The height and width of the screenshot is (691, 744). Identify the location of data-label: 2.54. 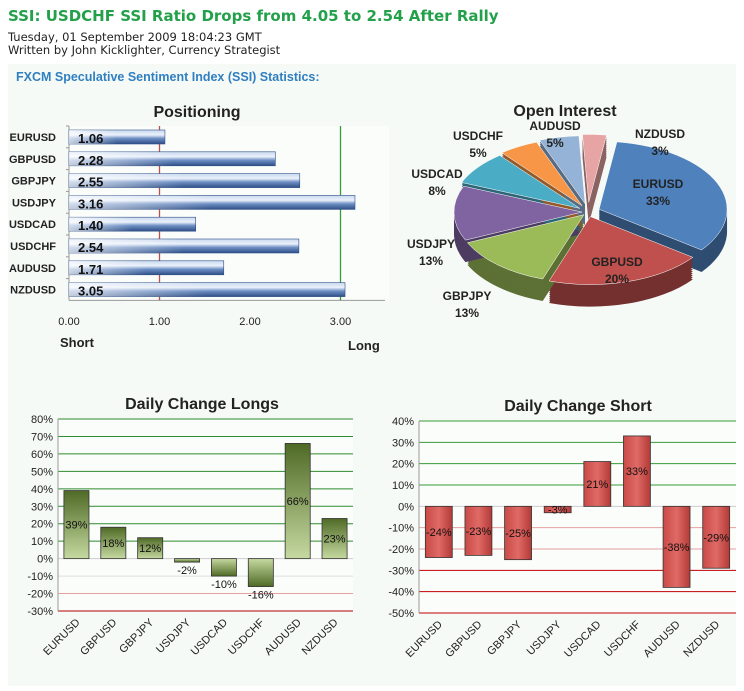
(91, 247).